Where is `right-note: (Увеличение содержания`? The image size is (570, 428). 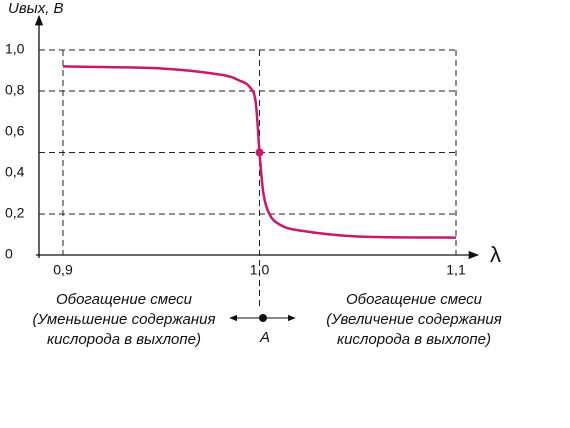 right-note: (Увеличение содержания is located at coordinates (414, 319).